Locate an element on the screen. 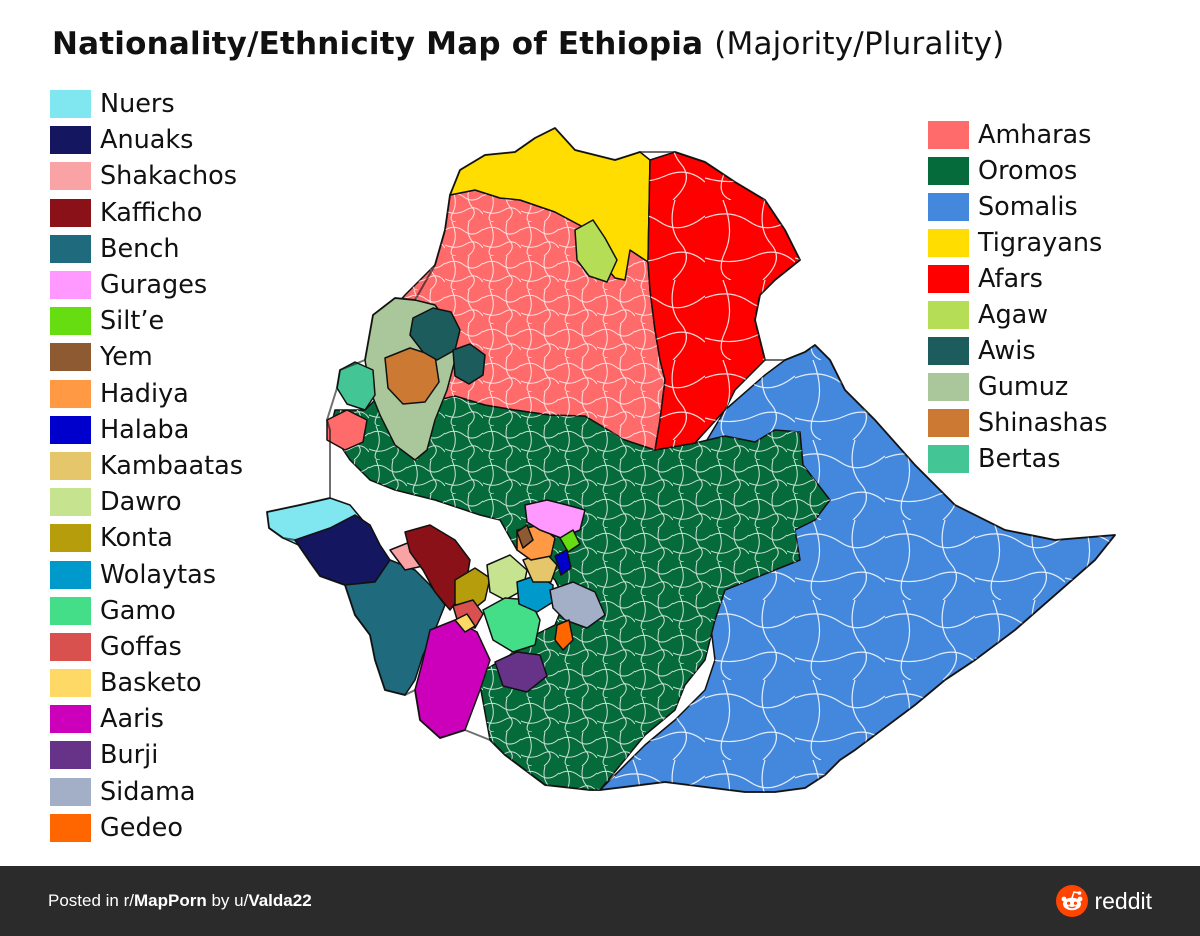 Image resolution: width=1200 pixels, height=936 pixels. legend-label: Nuers is located at coordinates (137, 104).